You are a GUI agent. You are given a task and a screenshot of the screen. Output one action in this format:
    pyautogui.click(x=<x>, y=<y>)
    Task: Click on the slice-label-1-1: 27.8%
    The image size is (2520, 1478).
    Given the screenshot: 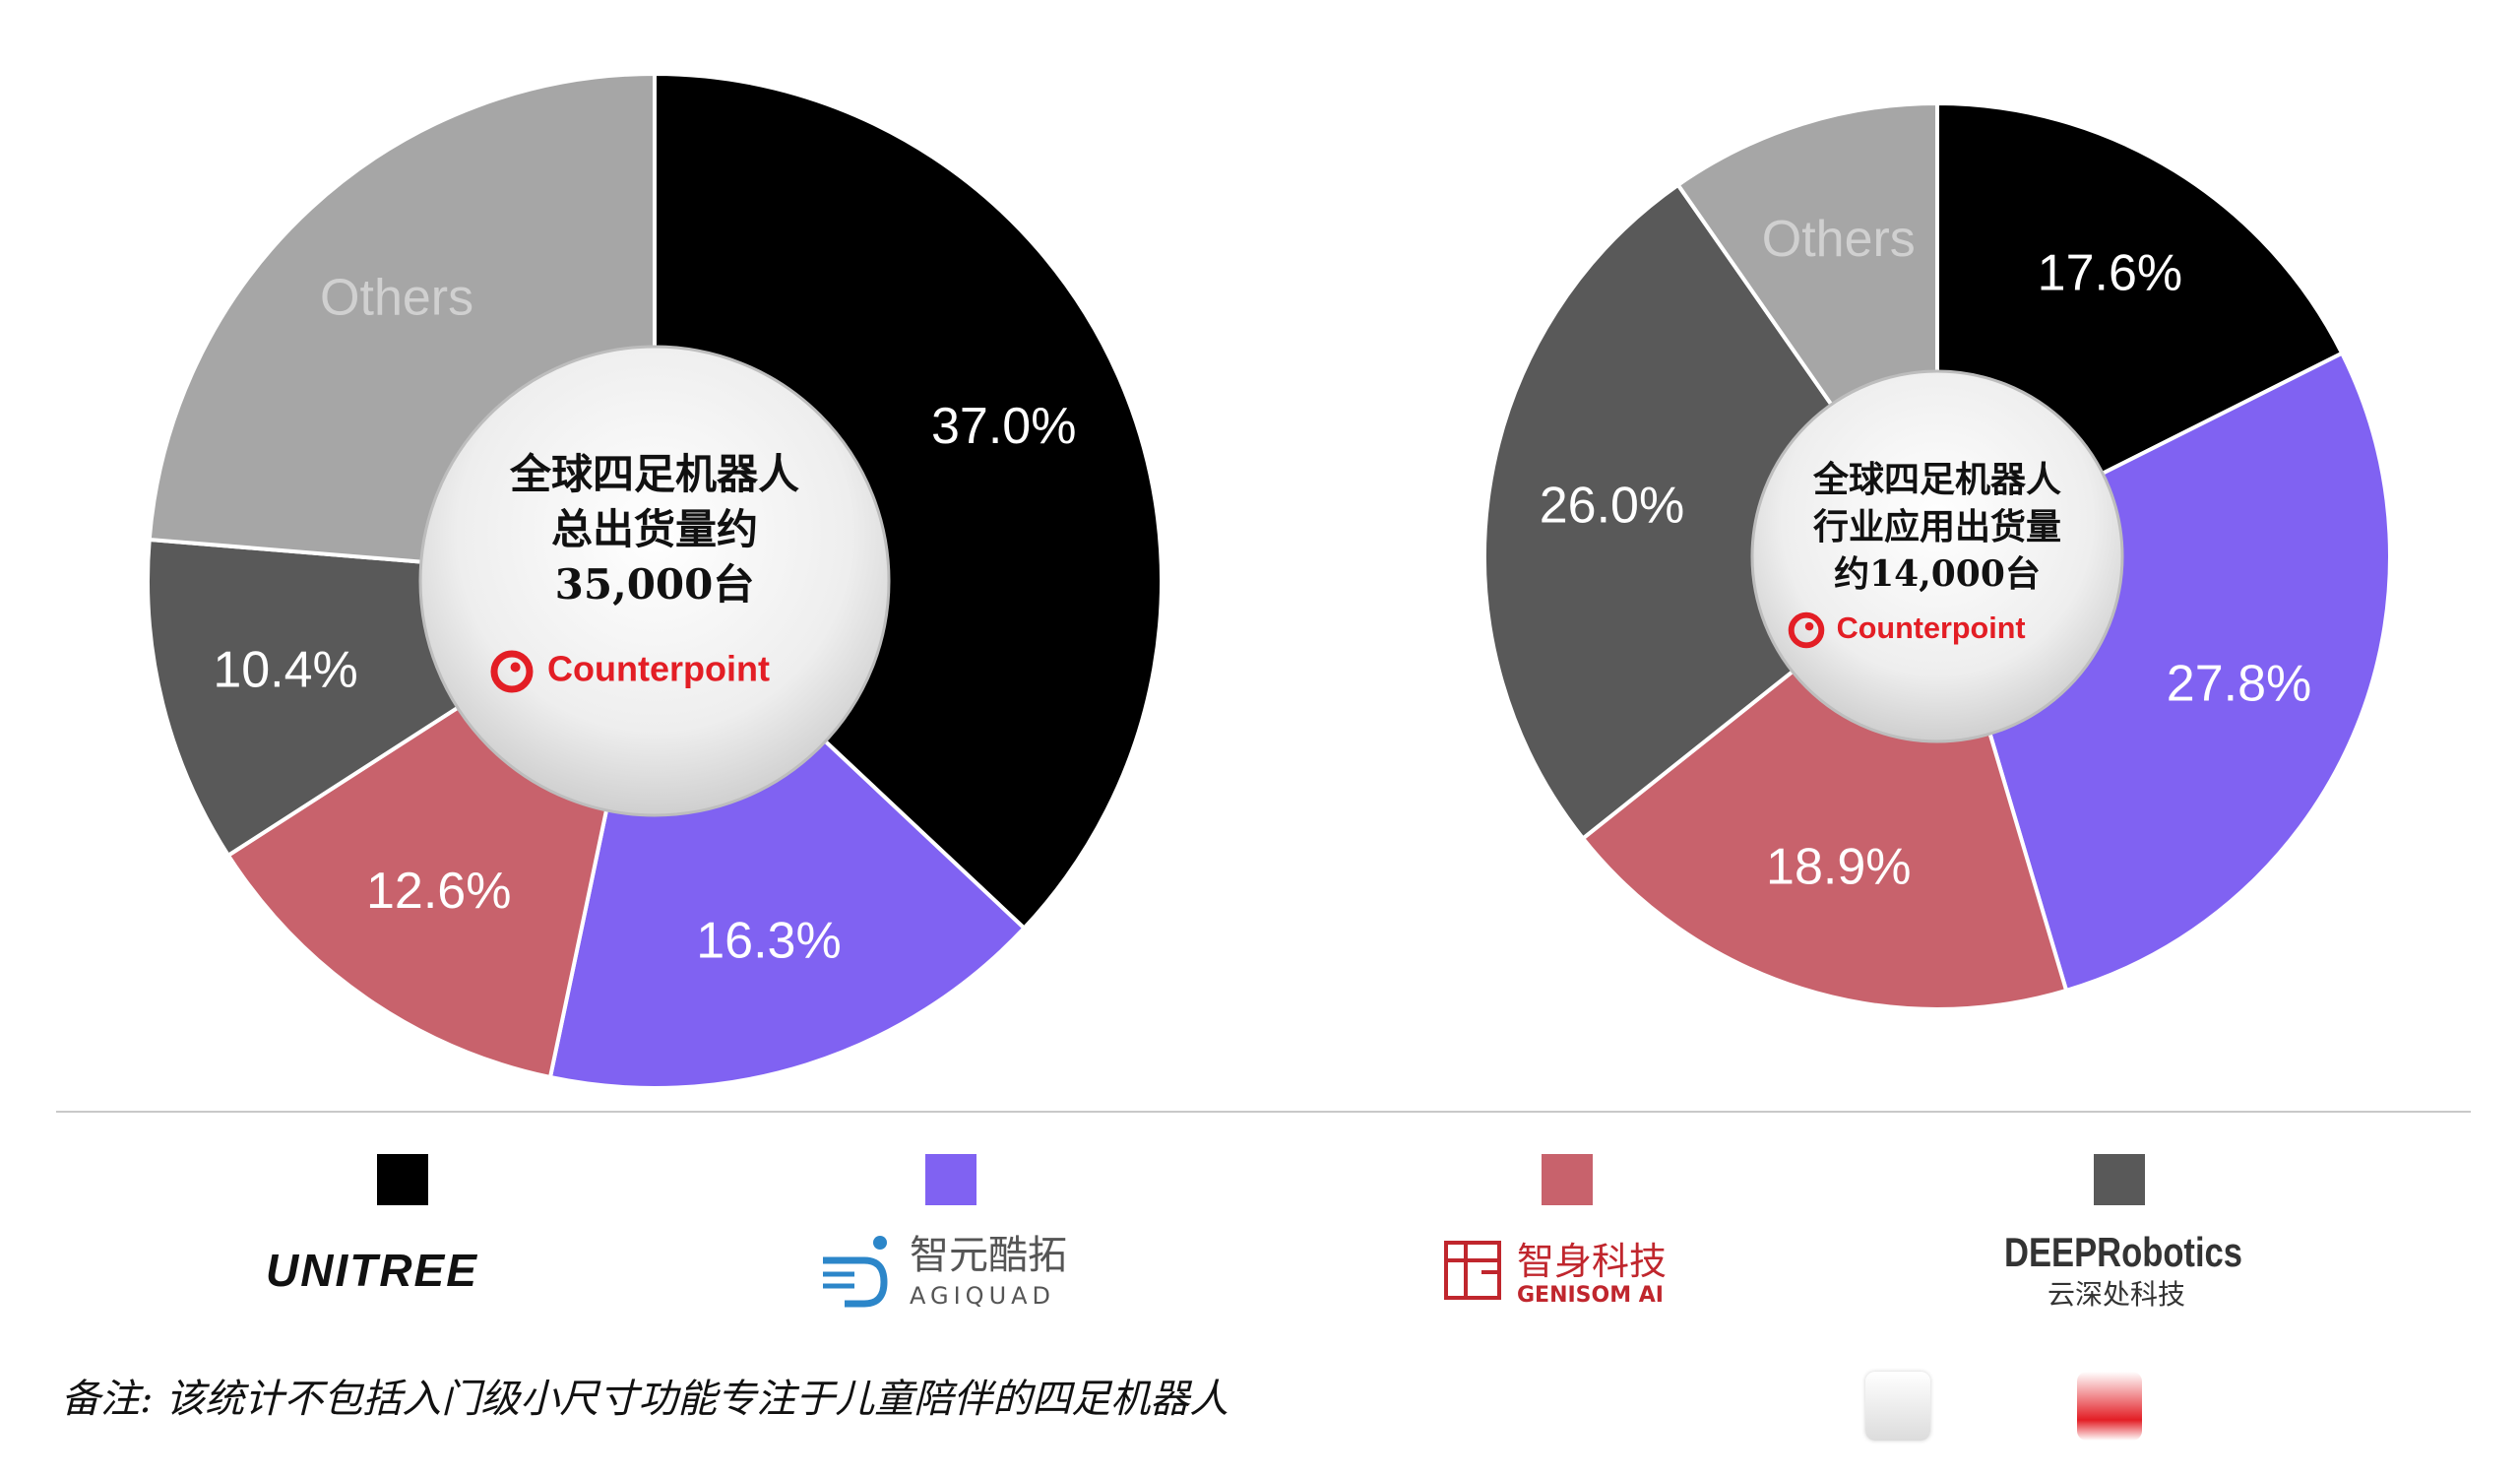 What is the action you would take?
    pyautogui.click(x=2239, y=683)
    